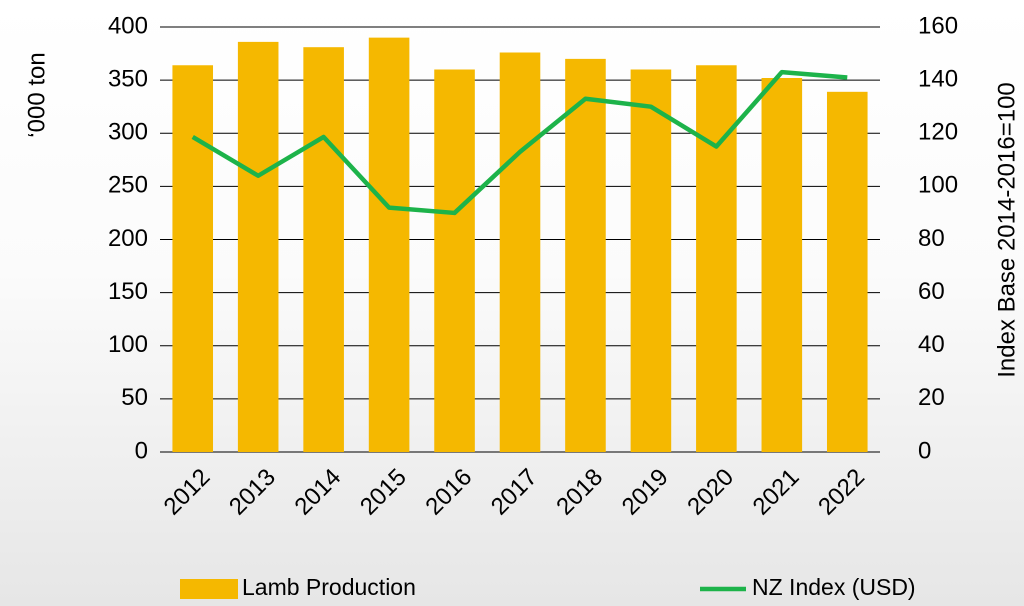  What do you see at coordinates (128, 344) in the screenshot?
I see `y-tick-label: 100` at bounding box center [128, 344].